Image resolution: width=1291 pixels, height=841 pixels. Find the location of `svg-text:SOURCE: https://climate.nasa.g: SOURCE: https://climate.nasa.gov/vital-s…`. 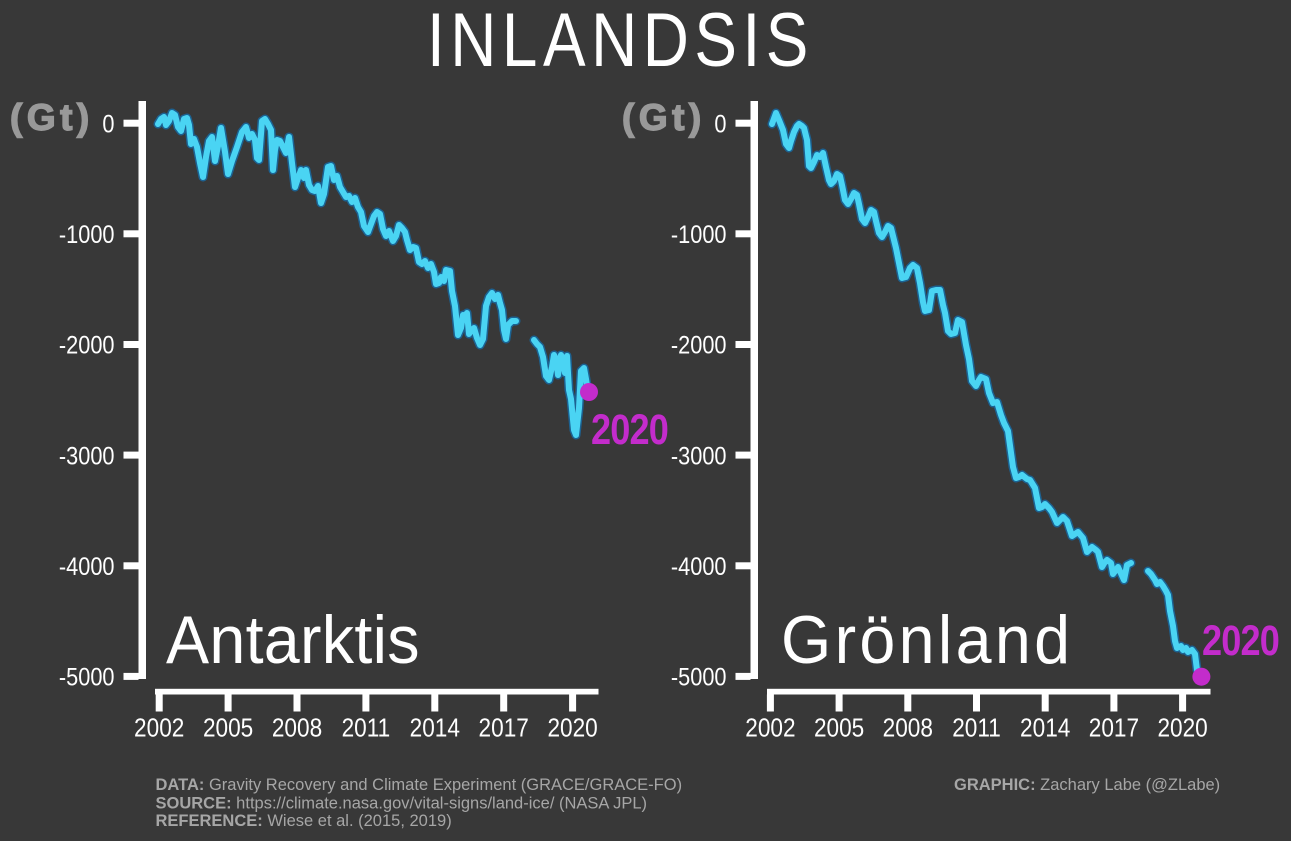

svg-text:SOURCE: https://climate.nasa.g: SOURCE: https://climate.nasa.gov/vital-s… is located at coordinates (402, 803).